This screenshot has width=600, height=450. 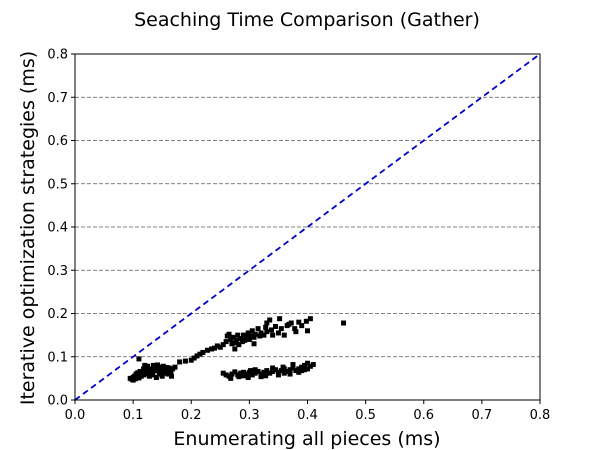 What do you see at coordinates (237, 349) in the screenshot?
I see `data-points` at bounding box center [237, 349].